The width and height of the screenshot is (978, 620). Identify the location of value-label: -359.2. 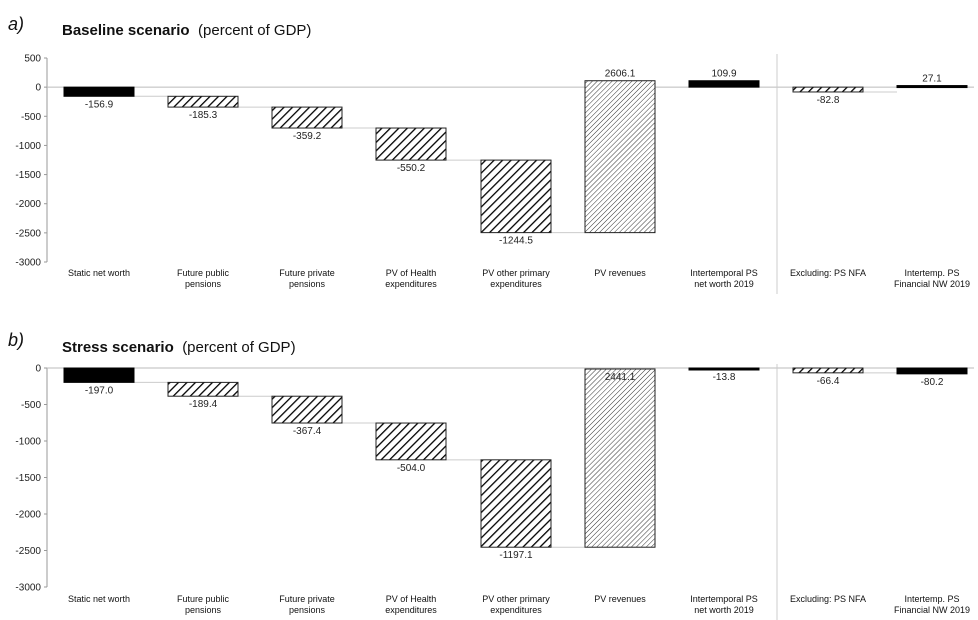
(307, 136).